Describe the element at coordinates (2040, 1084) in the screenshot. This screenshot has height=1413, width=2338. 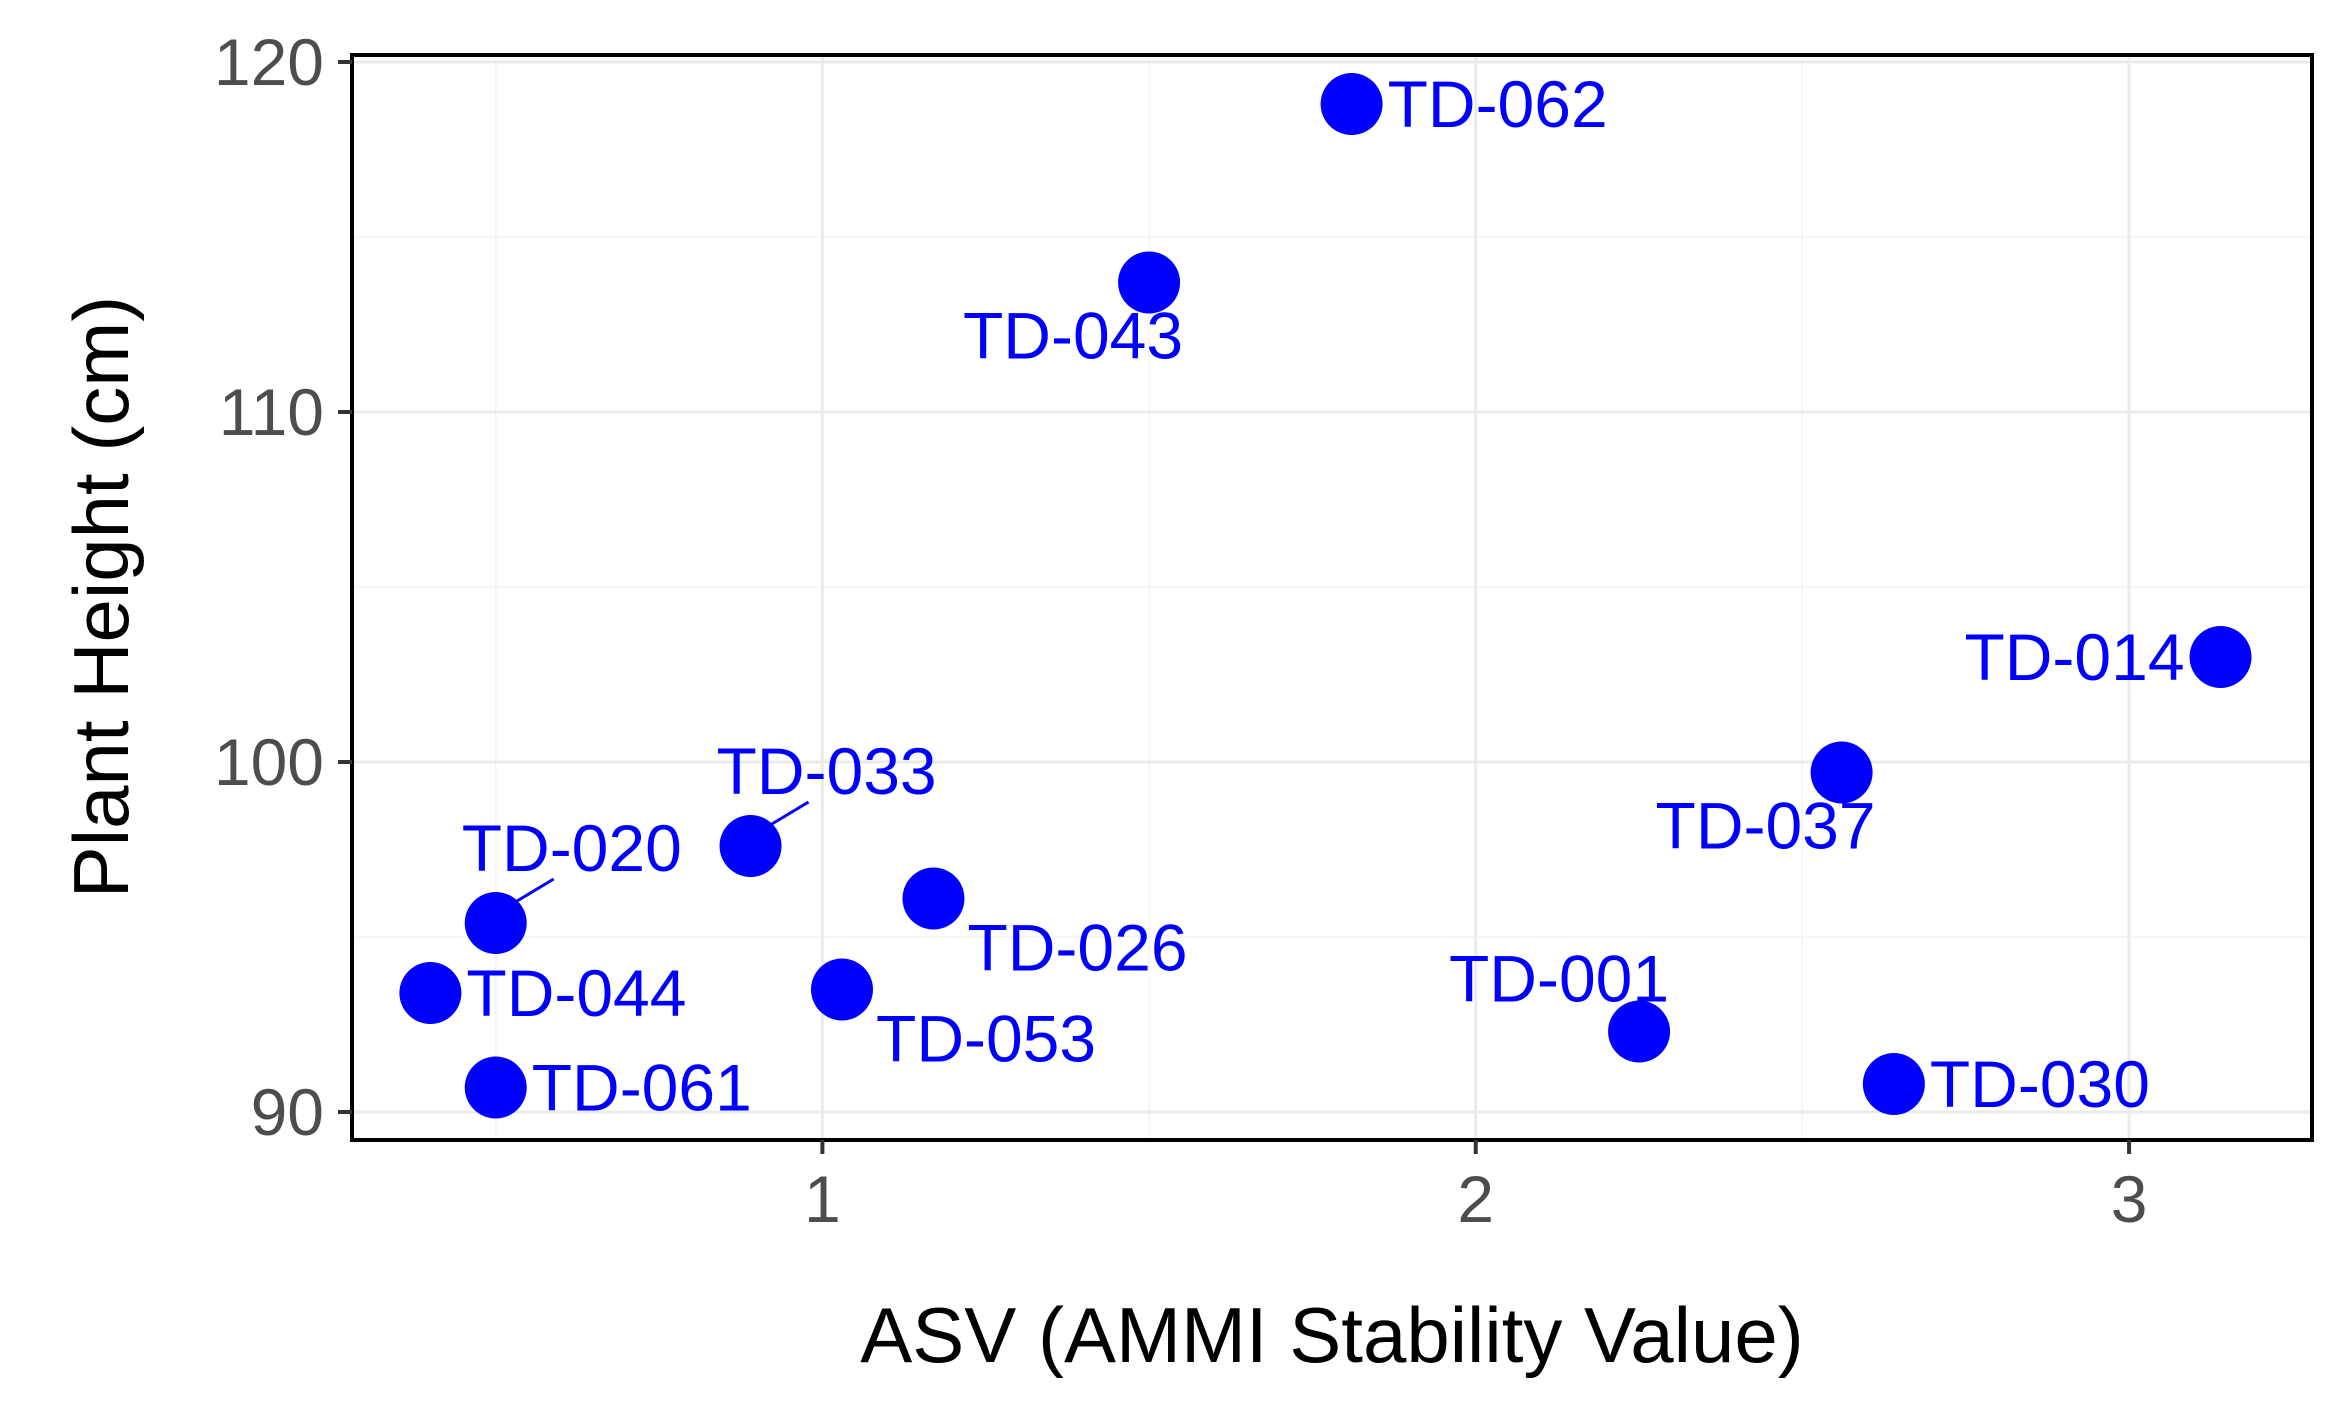
I see `point-label: TD-030` at that location.